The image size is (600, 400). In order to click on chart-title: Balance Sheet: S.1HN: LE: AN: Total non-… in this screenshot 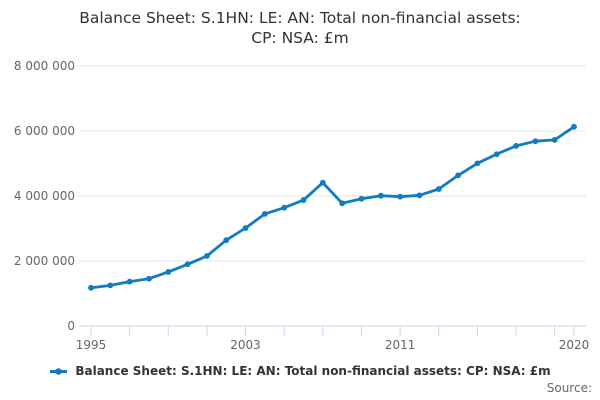, I will do `click(300, 28)`.